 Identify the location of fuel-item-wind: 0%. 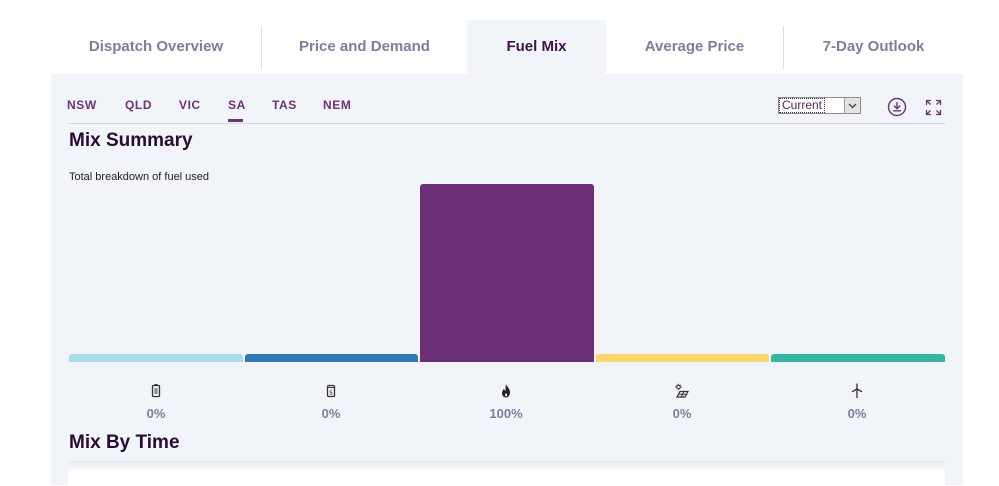
(857, 402).